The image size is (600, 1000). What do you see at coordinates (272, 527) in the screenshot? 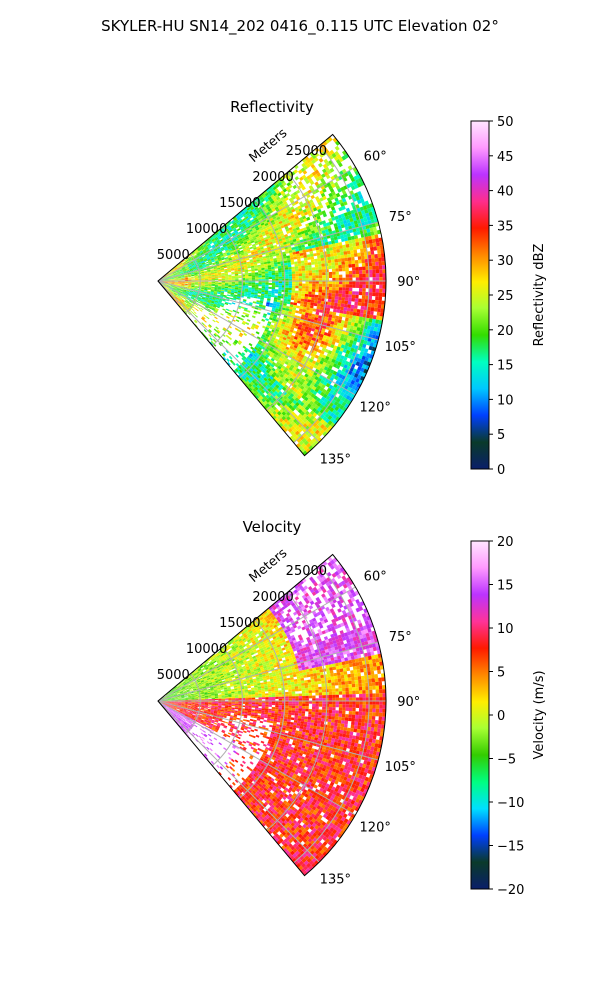
I see `panel-title: Velocity` at bounding box center [272, 527].